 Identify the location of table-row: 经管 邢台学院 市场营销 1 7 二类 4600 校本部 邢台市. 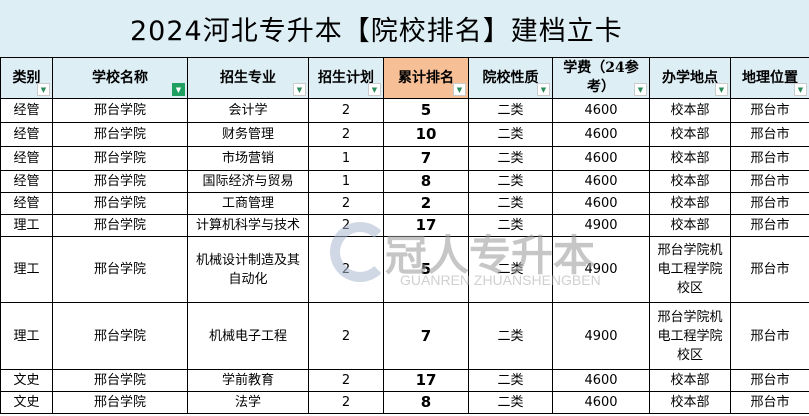
(404, 158).